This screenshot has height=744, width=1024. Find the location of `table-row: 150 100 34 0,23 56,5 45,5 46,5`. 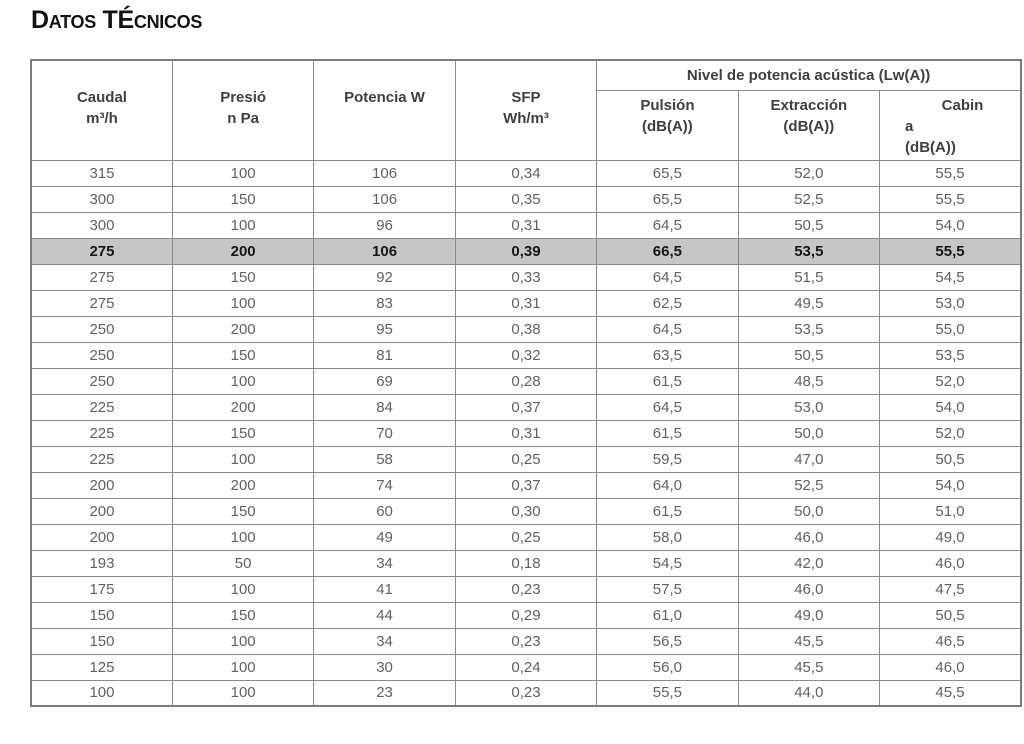

table-row: 150 100 34 0,23 56,5 45,5 46,5 is located at coordinates (526, 641).